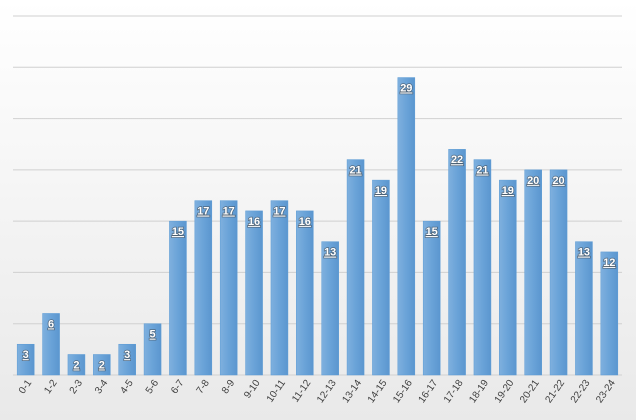 The height and width of the screenshot is (420, 636). What do you see at coordinates (457, 160) in the screenshot?
I see `value-label: 22` at bounding box center [457, 160].